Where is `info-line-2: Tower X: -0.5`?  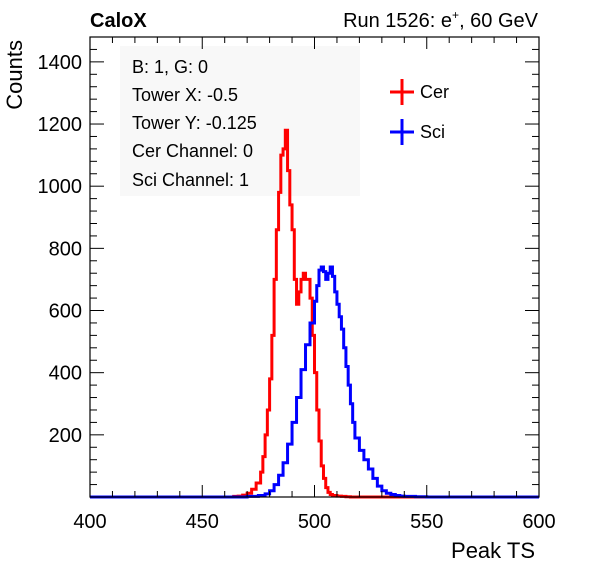
info-line-2: Tower X: -0.5 is located at coordinates (185, 95).